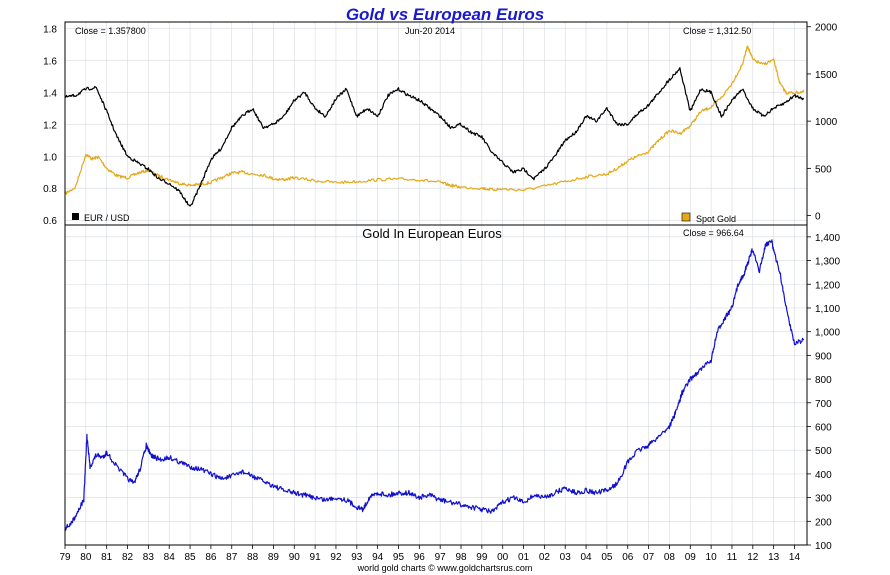 Image resolution: width=890 pixels, height=575 pixels. What do you see at coordinates (827, 333) in the screenshot?
I see `y-bottom-tick-label: 1,000` at bounding box center [827, 333].